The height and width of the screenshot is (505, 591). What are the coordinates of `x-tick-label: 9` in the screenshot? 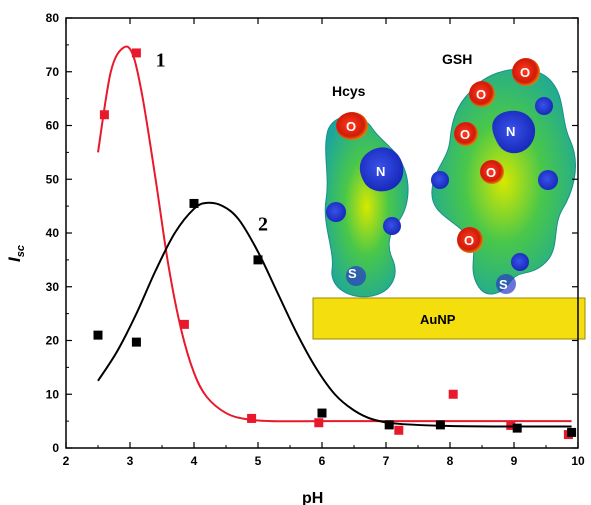 It's located at (514, 461).